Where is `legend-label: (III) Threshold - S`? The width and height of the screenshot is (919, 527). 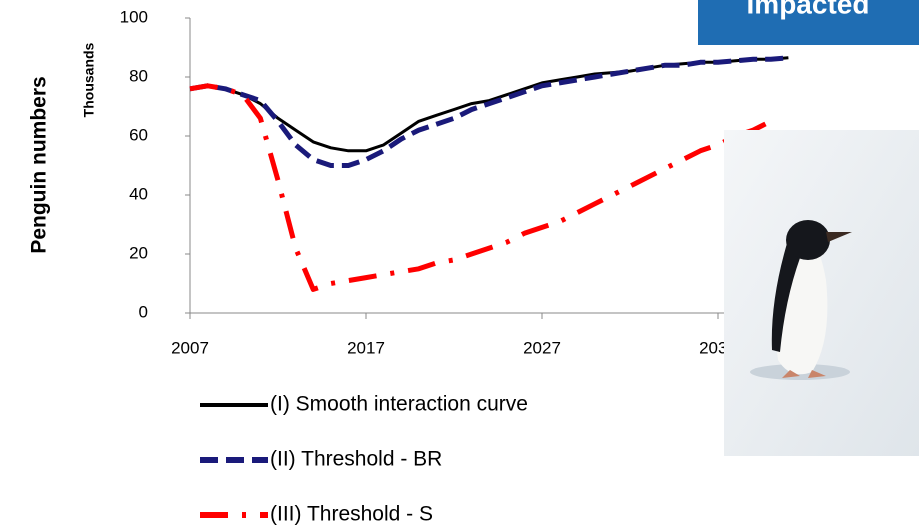 legend-label: (III) Threshold - S is located at coordinates (351, 514).